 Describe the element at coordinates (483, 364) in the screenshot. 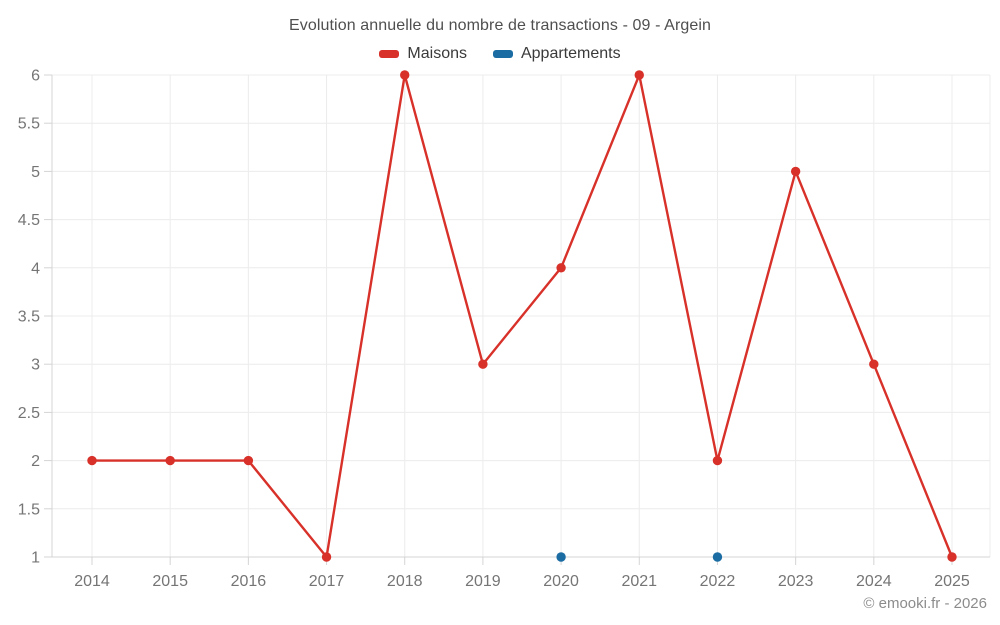

I see `maisons-point-2019` at that location.